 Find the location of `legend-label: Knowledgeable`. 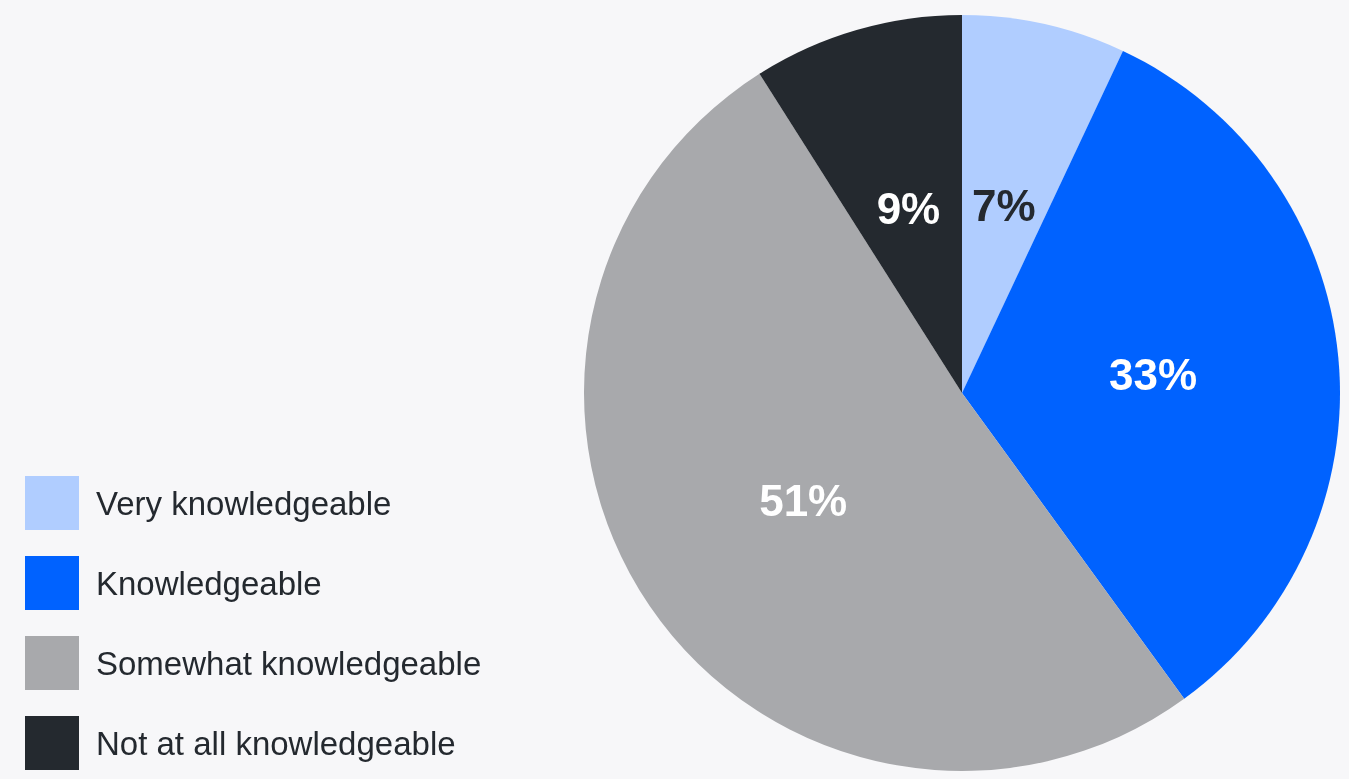

legend-label: Knowledgeable is located at coordinates (209, 583).